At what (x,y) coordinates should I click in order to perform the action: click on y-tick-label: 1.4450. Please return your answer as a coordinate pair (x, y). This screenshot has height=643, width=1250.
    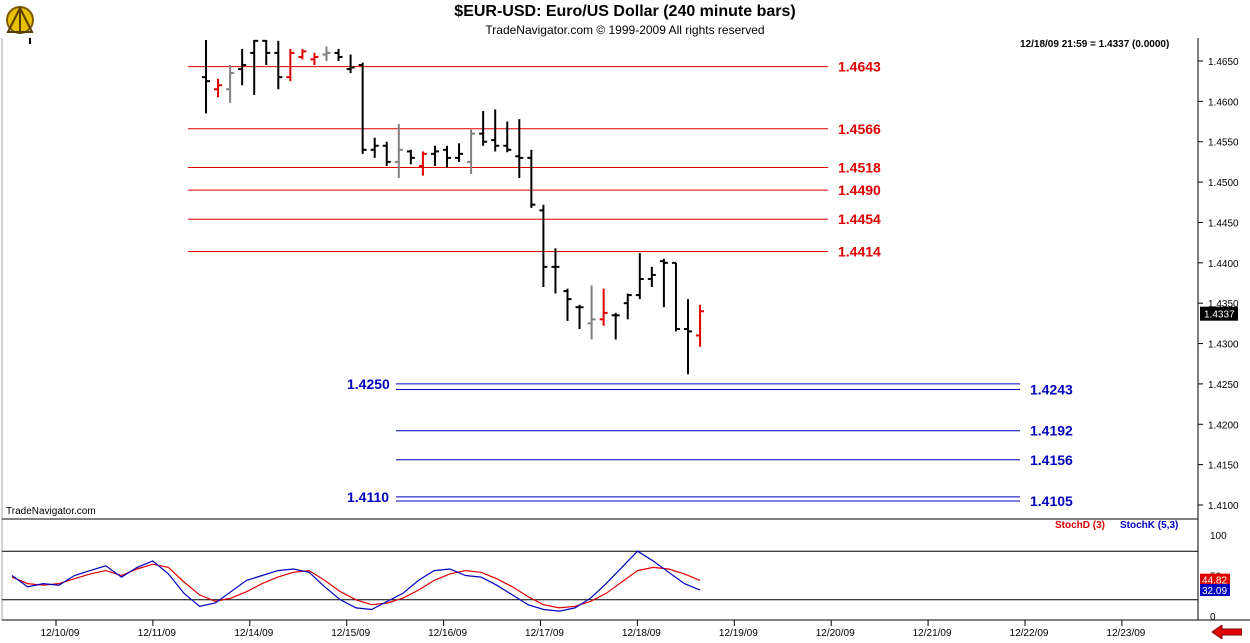
    Looking at the image, I should click on (1223, 223).